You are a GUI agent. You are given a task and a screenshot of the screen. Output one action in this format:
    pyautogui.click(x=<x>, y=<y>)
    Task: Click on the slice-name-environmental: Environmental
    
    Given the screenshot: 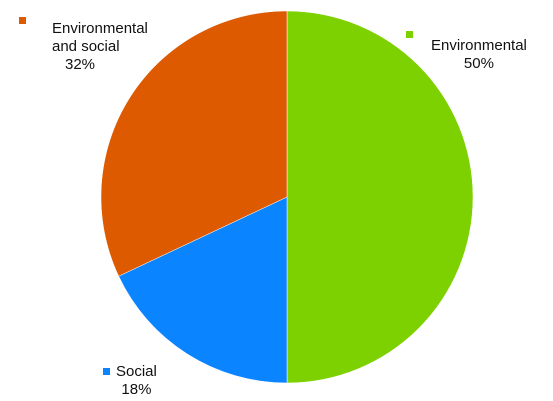 What is the action you would take?
    pyautogui.click(x=479, y=46)
    